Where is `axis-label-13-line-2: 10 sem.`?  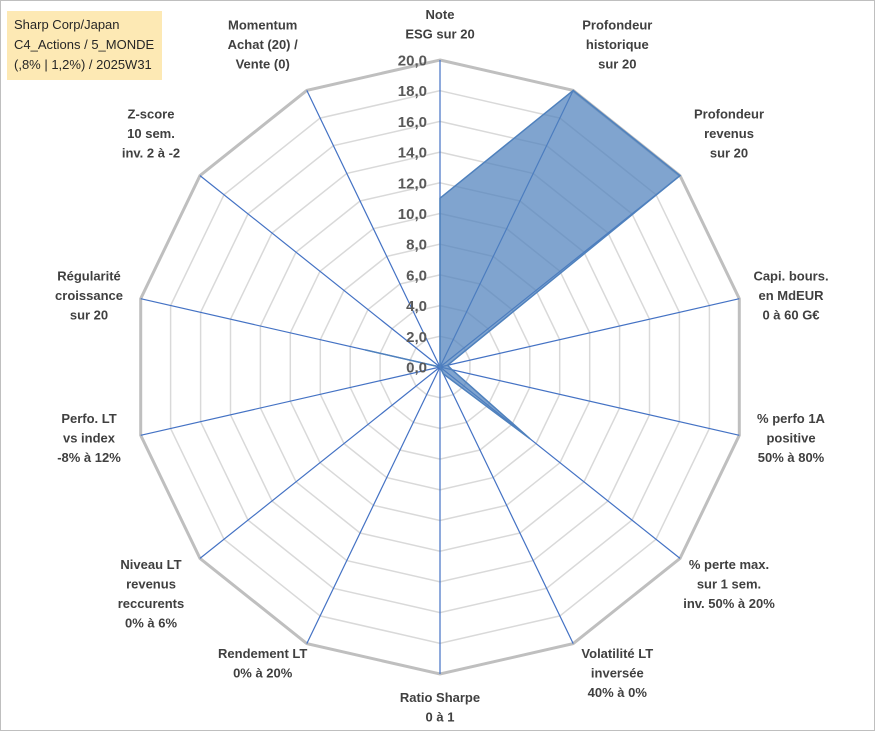
axis-label-13-line-2: 10 sem. is located at coordinates (151, 133).